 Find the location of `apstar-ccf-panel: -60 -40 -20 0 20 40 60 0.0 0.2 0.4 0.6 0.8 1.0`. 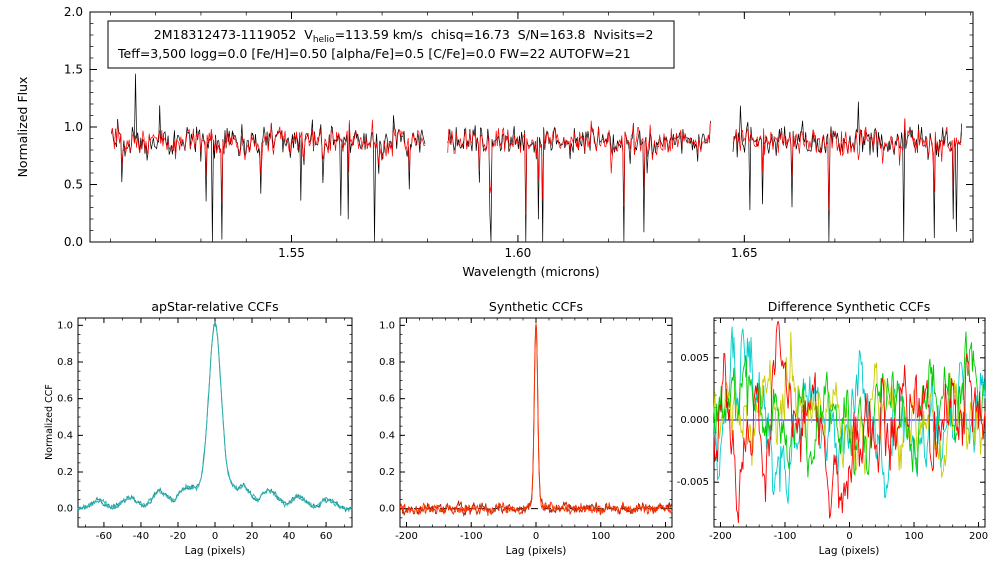

apstar-ccf-panel: -60 -40 -20 0 20 40 60 0.0 0.2 0.4 0.6 0.8 1.0 is located at coordinates (205, 429).